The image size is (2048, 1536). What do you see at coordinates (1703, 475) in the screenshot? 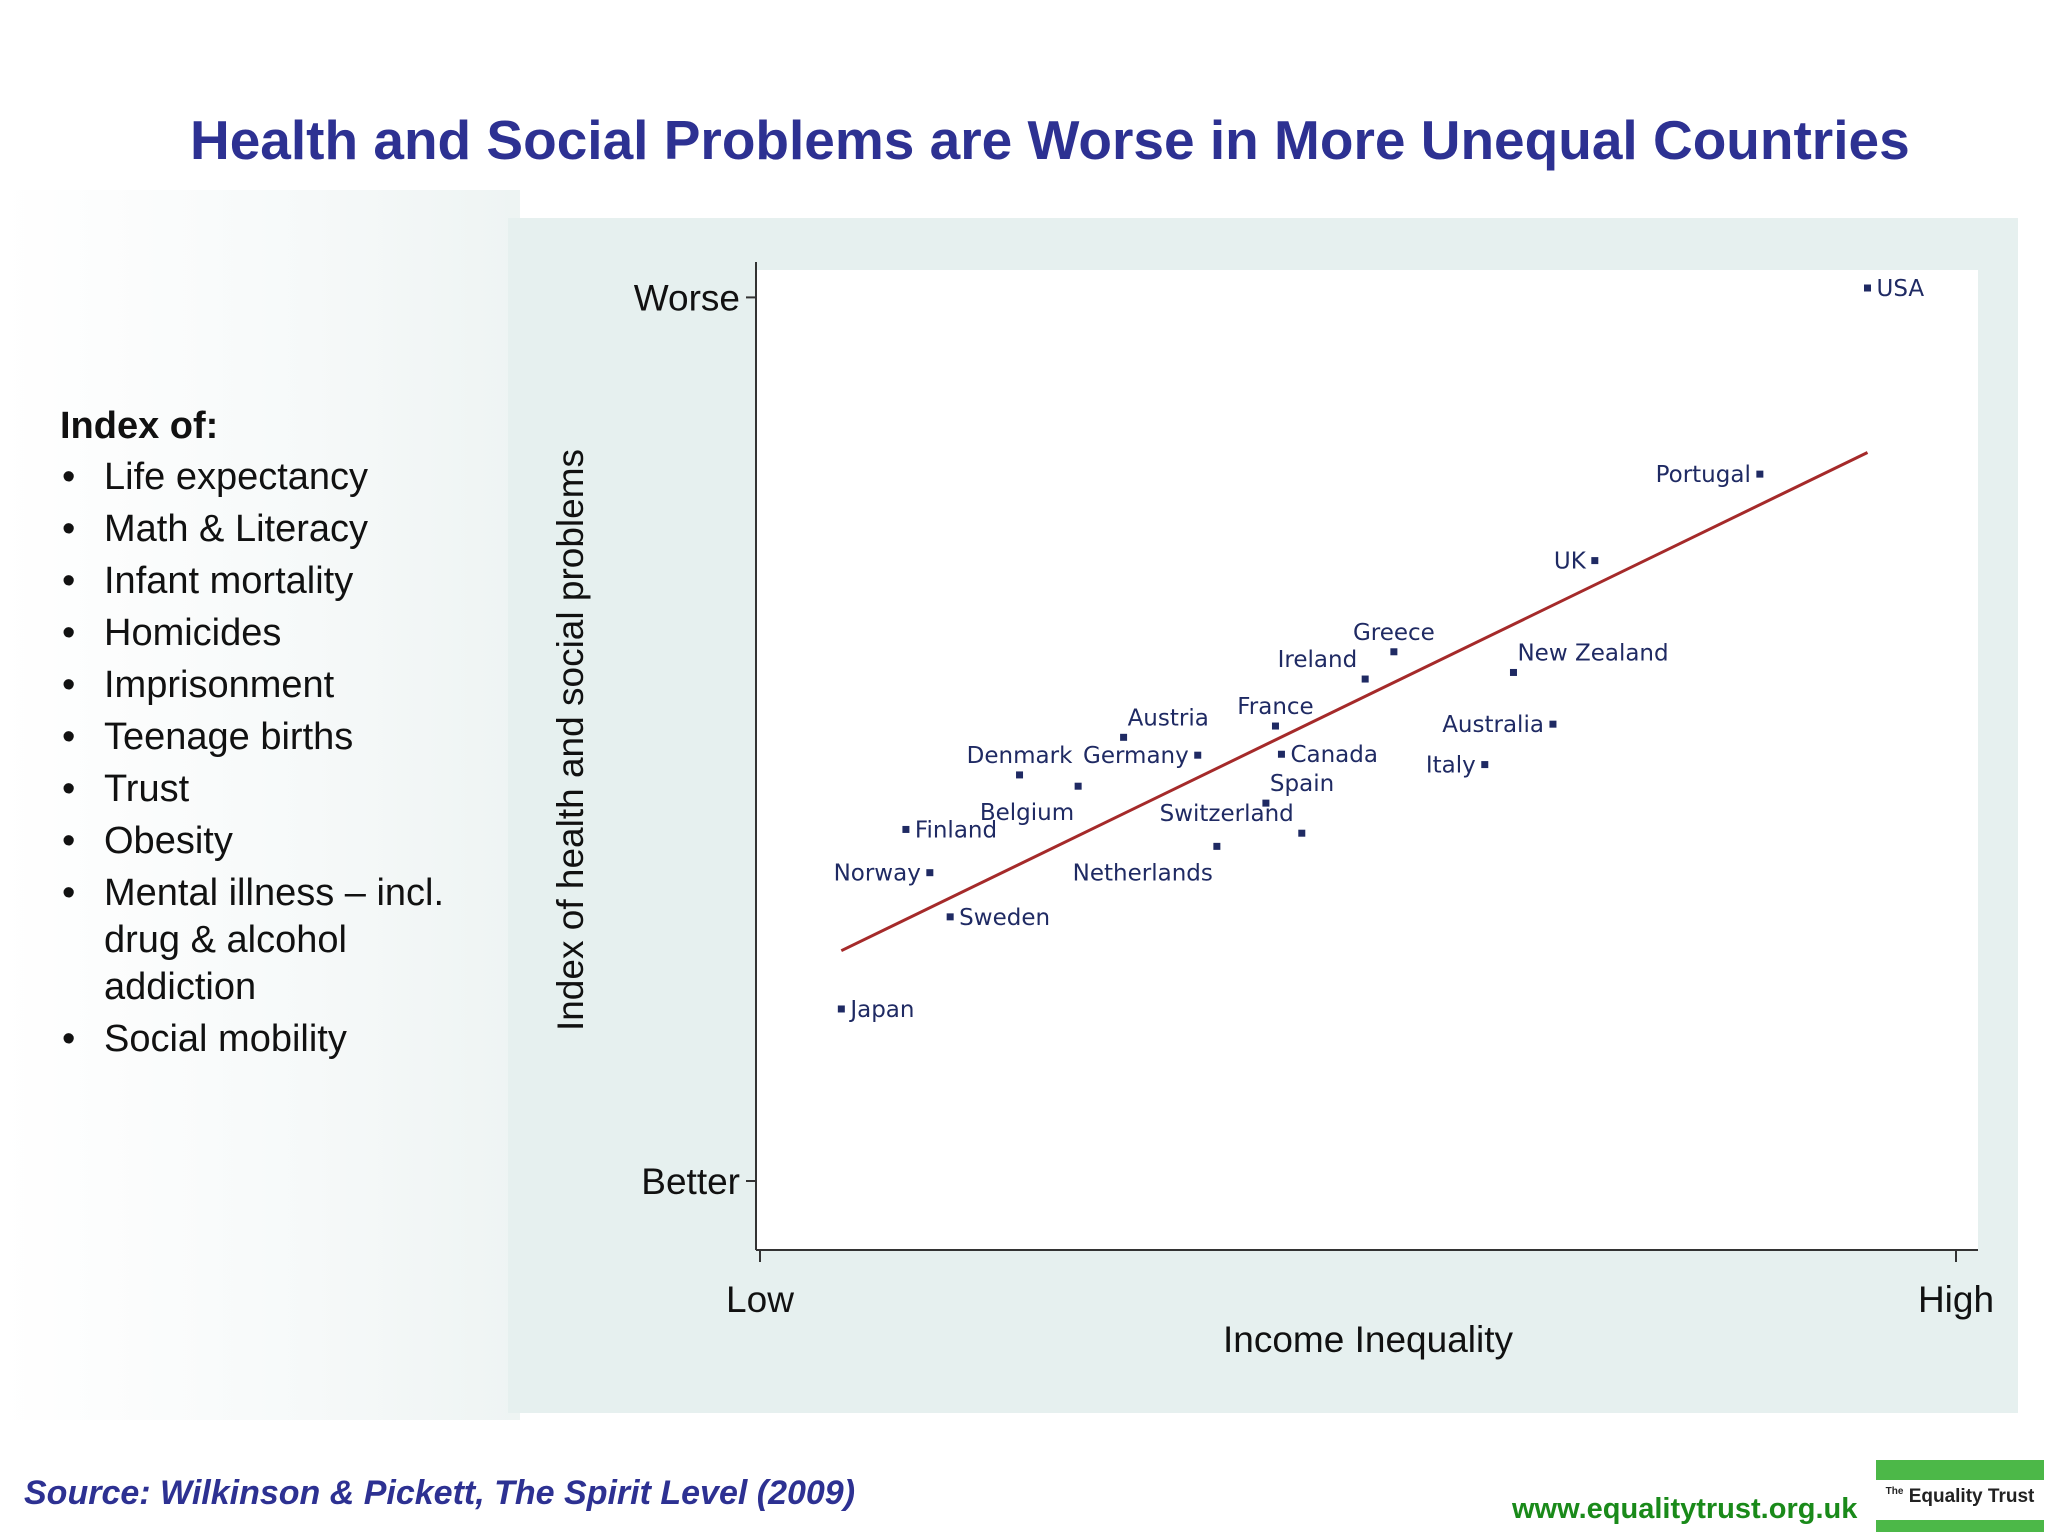
I see `point-label: Portugal` at bounding box center [1703, 475].